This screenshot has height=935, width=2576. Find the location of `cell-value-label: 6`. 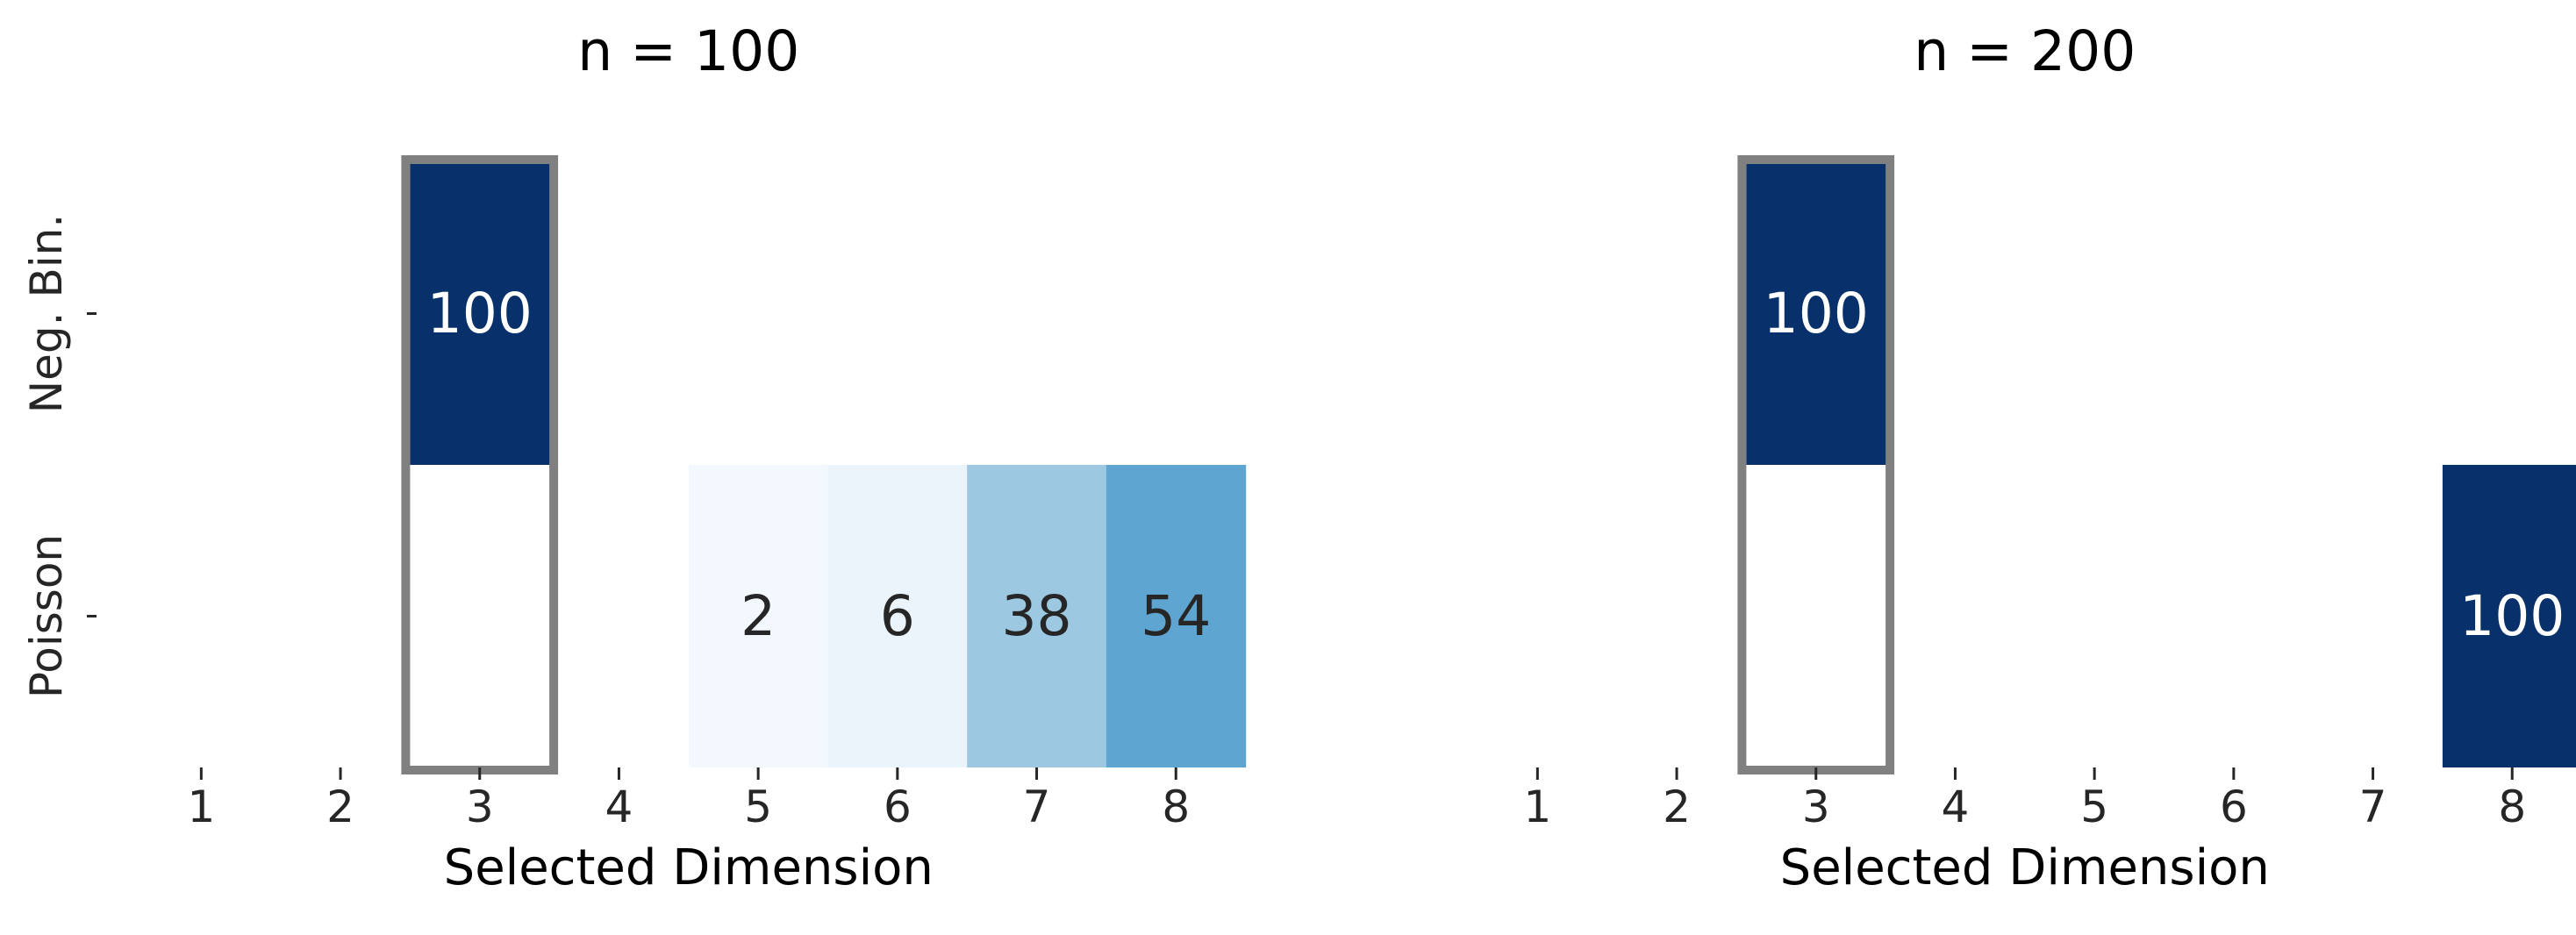

cell-value-label: 6 is located at coordinates (897, 616).